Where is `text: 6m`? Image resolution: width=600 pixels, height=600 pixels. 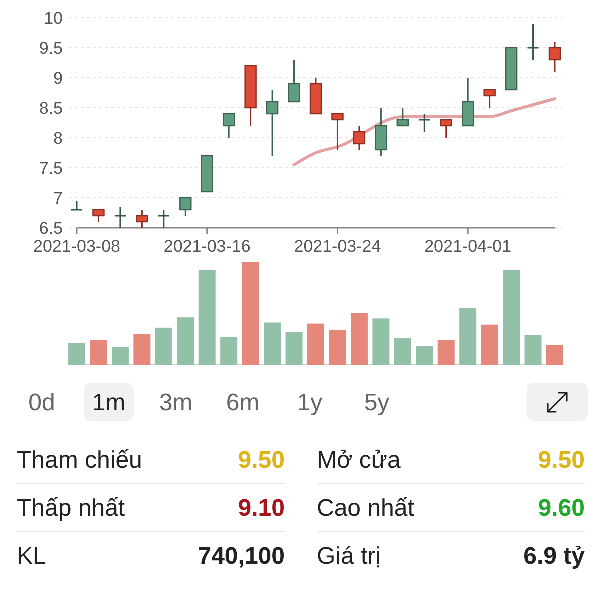
text: 6m is located at coordinates (243, 402).